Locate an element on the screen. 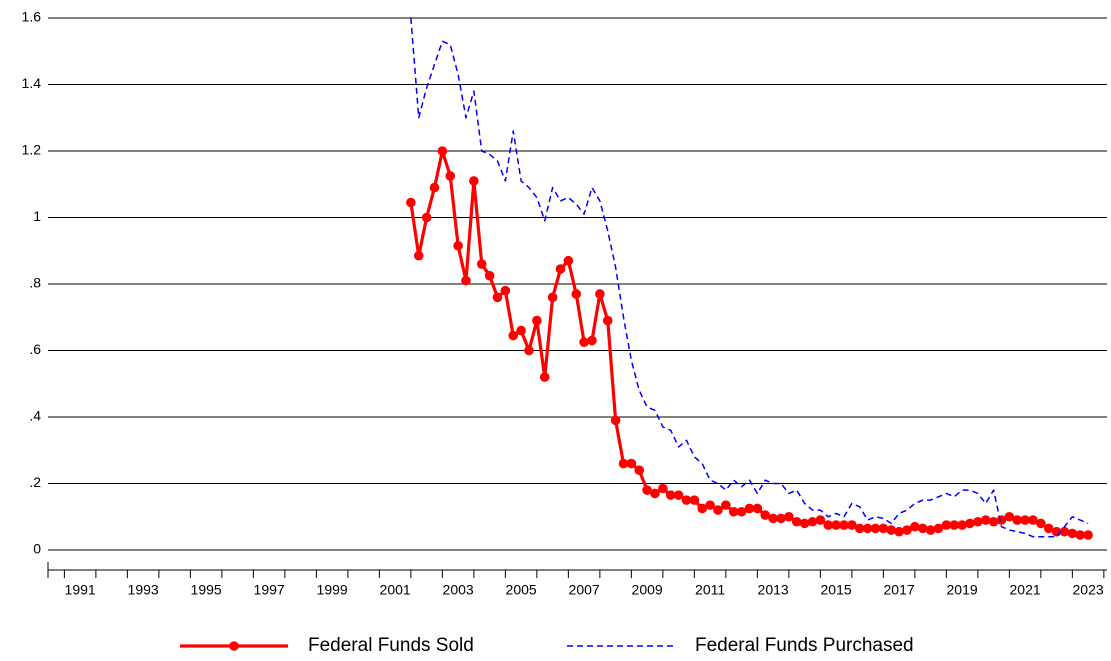  x-tick-label: 2011 is located at coordinates (710, 590).